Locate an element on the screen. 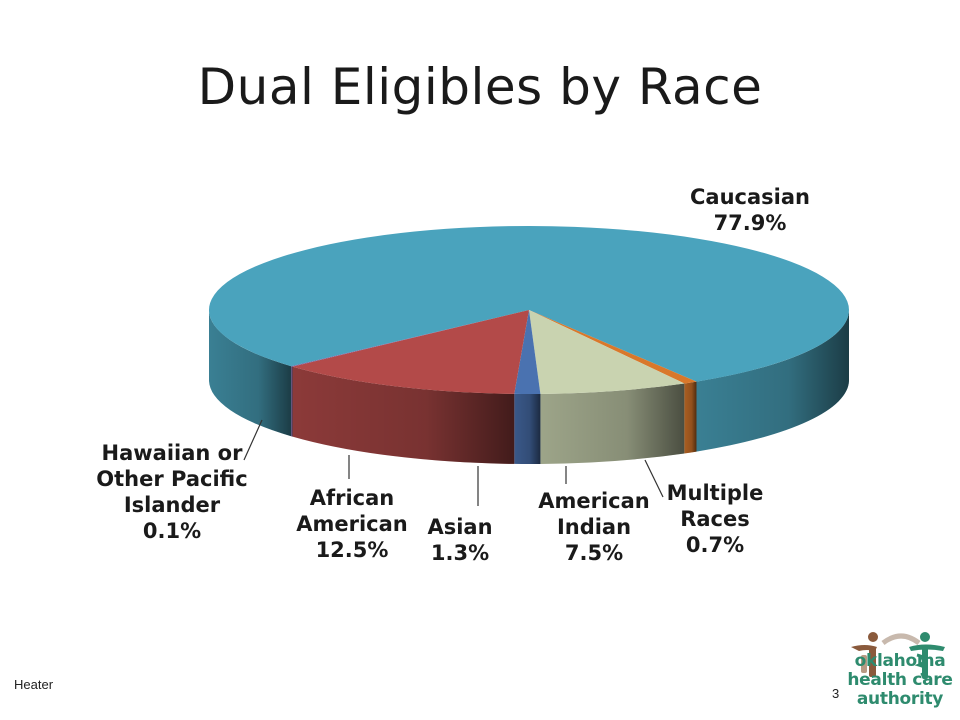 The width and height of the screenshot is (960, 720). label-american-indian: American Indian 7.5% is located at coordinates (594, 527).